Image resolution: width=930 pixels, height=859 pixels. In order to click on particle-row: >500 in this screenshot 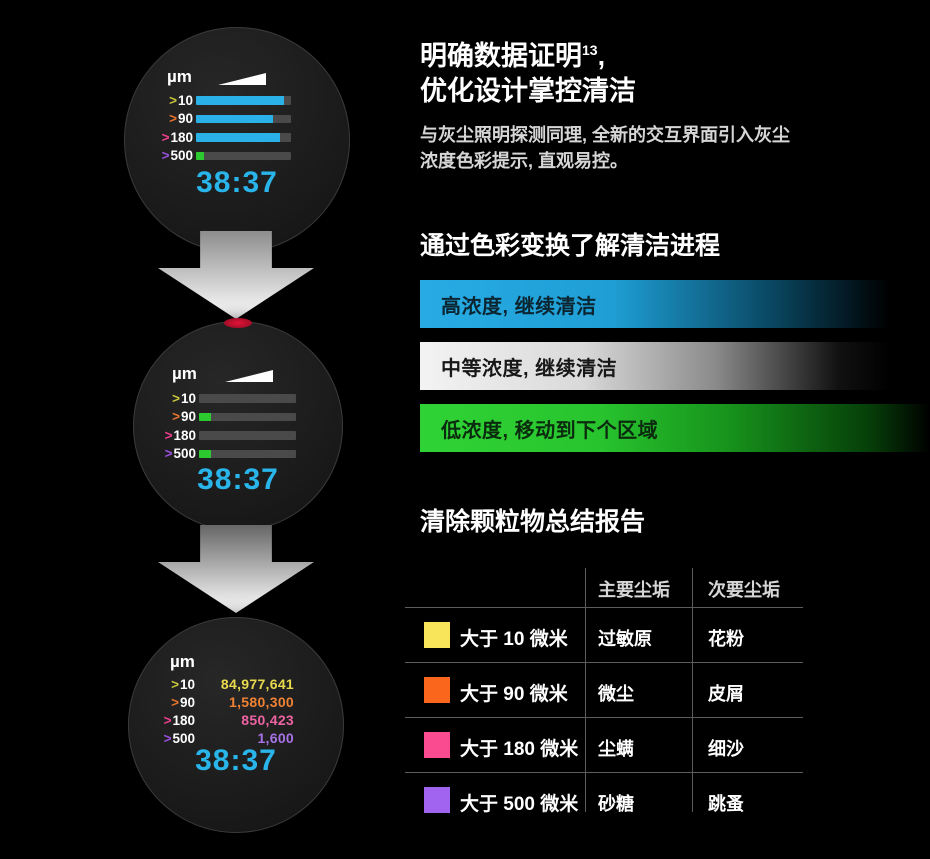, I will do `click(238, 454)`.